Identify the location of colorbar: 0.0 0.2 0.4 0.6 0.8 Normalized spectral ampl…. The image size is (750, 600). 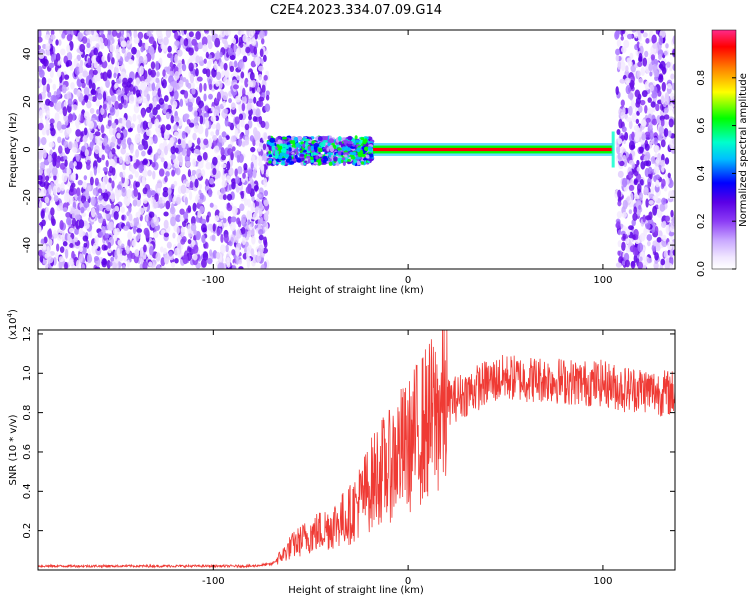
(722, 153).